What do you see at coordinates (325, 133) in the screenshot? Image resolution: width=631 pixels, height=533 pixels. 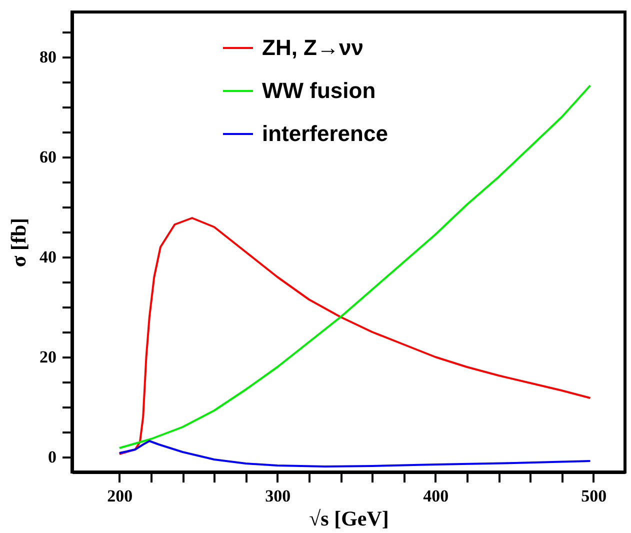 I see `legend-label: interference` at bounding box center [325, 133].